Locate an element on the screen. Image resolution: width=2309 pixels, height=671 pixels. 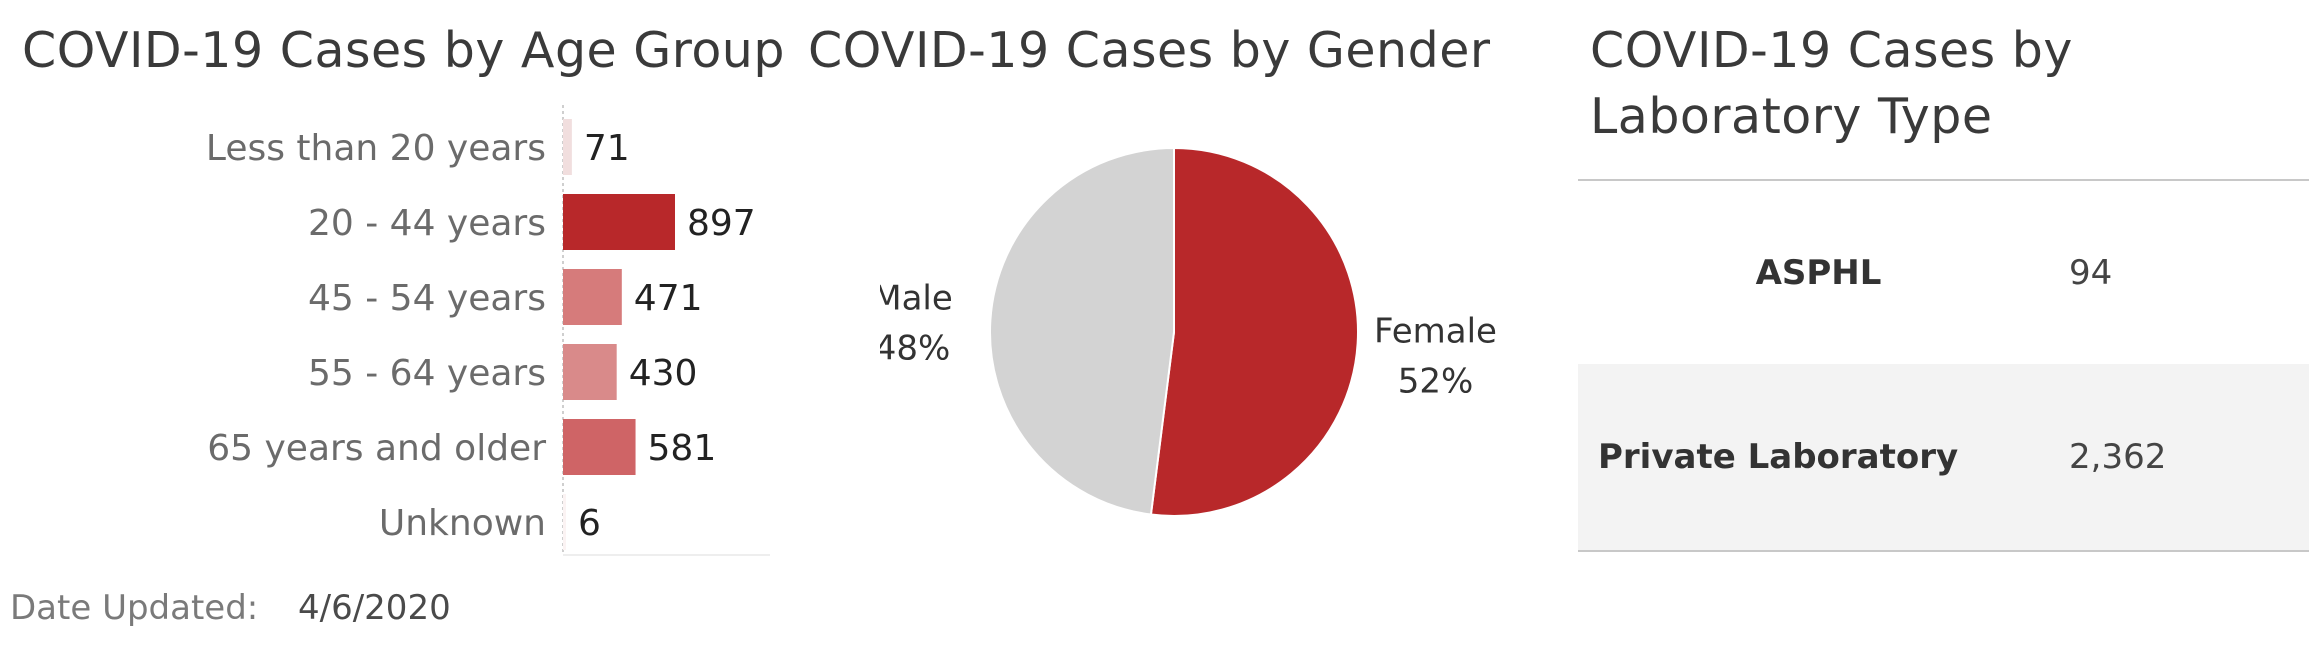
date-updated-value: 4/6/2020 is located at coordinates (374, 608).